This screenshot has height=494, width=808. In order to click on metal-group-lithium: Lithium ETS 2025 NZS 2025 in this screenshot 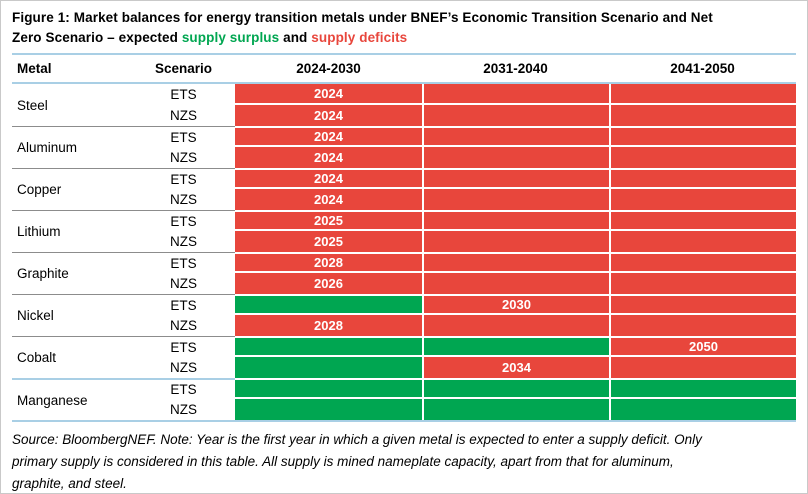, I will do `click(404, 231)`.